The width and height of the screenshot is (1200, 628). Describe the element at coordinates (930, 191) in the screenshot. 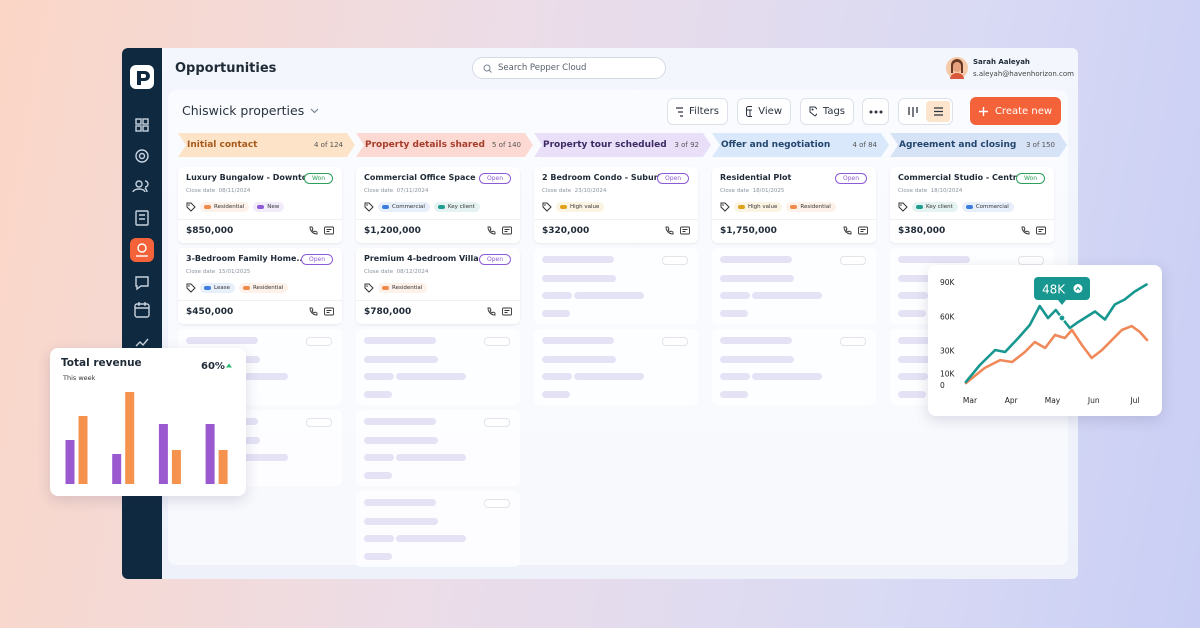

I see `close-date: Close date 18/10/2024` at that location.